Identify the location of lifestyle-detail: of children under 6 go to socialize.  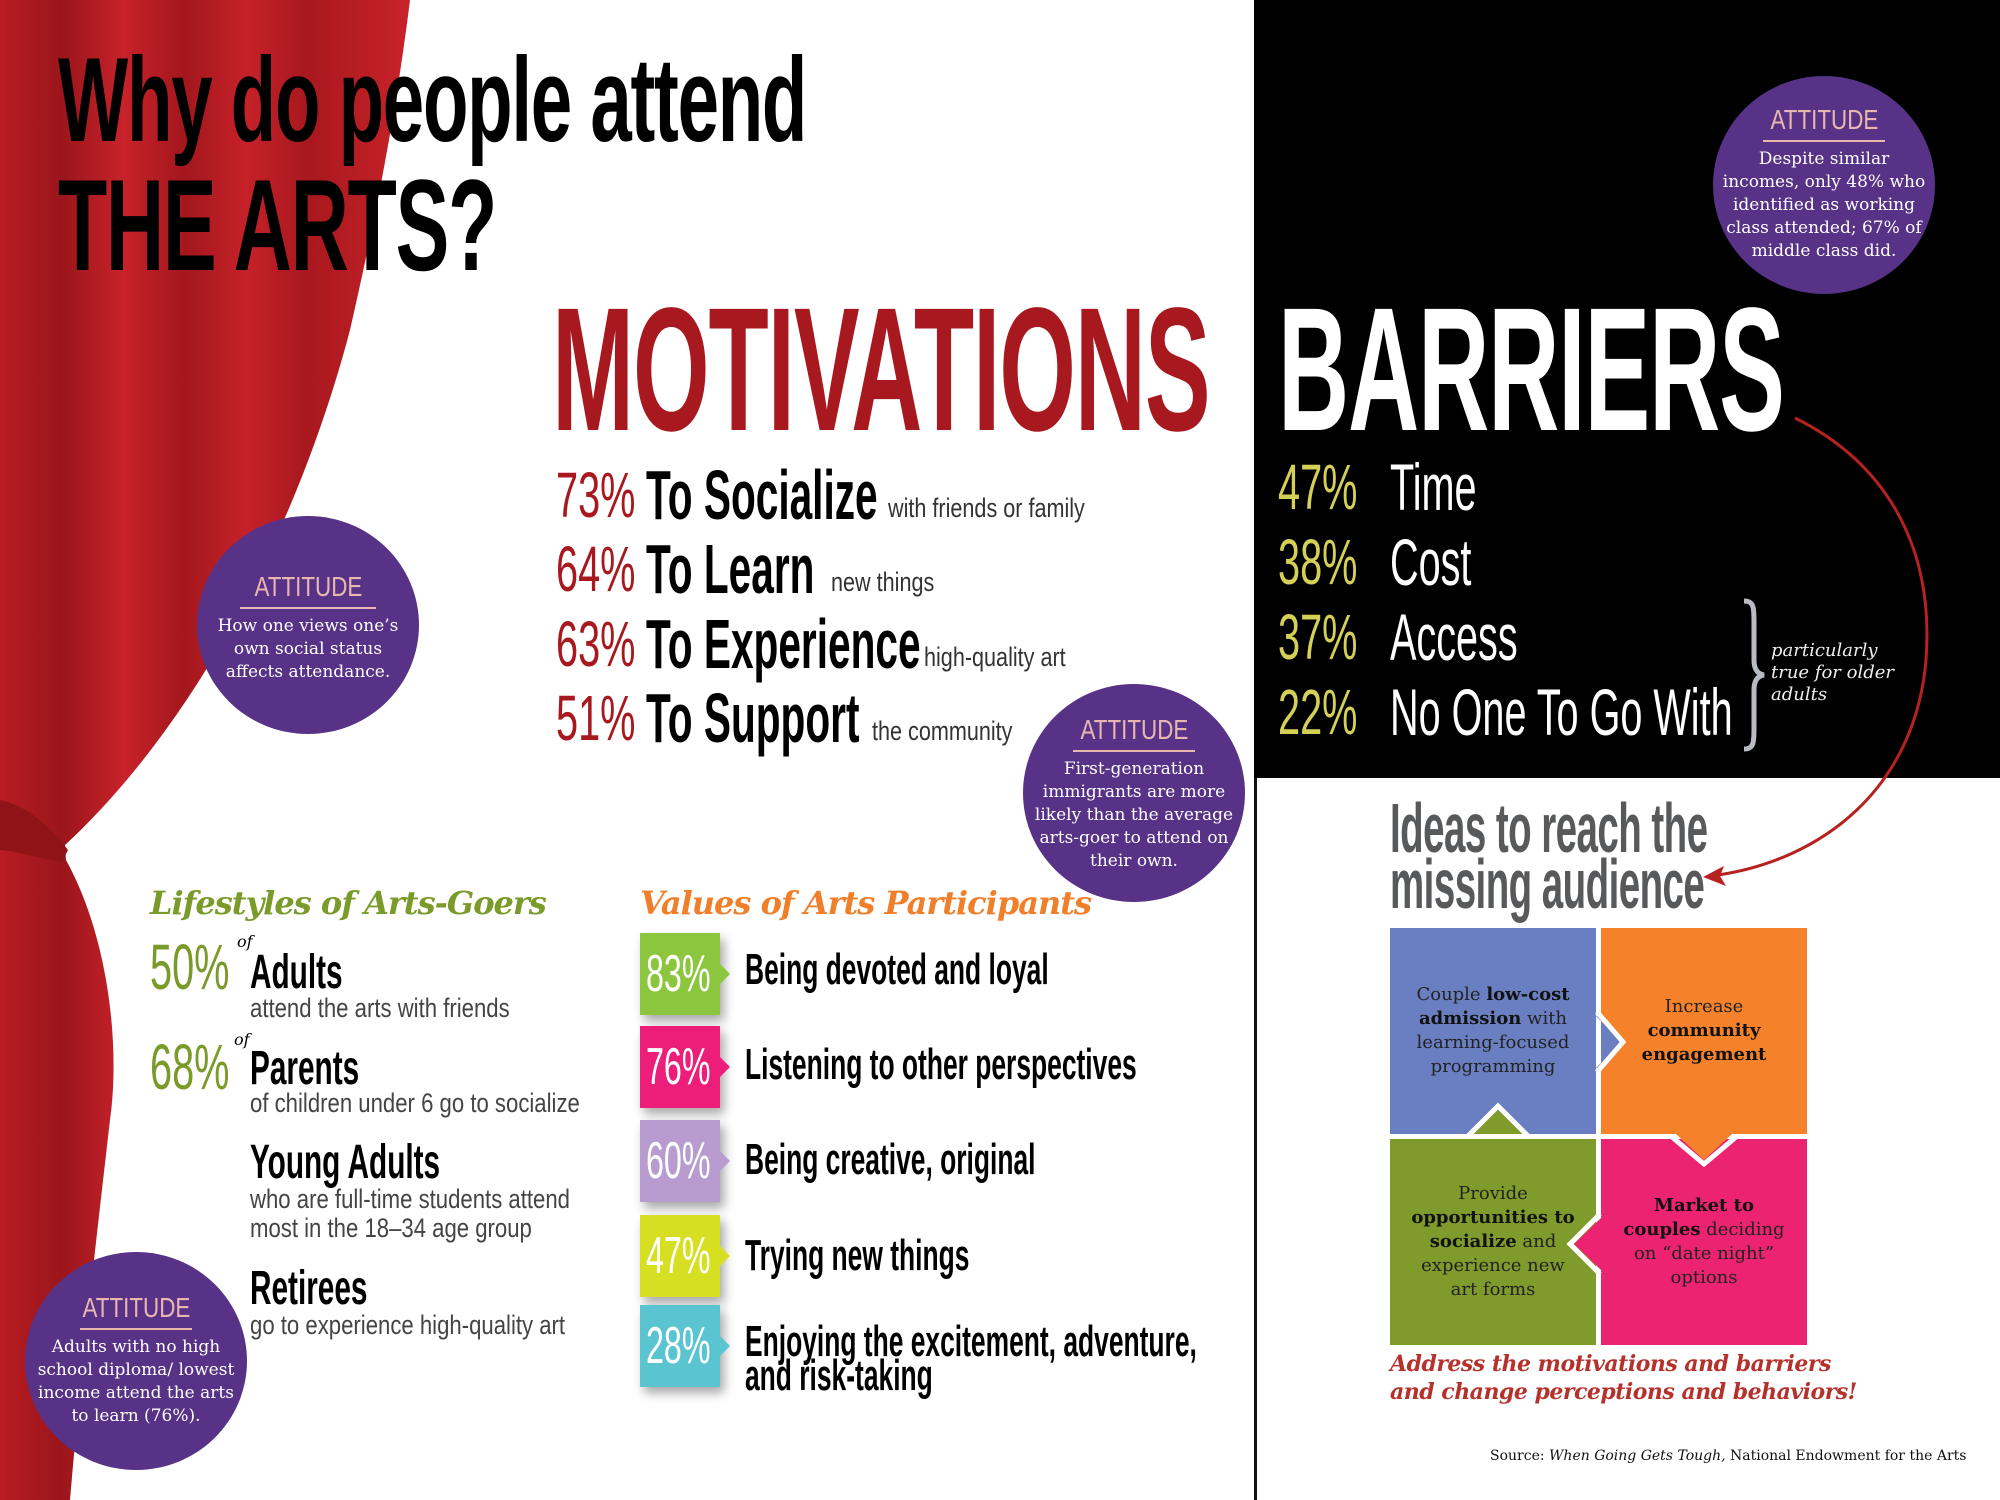
(415, 1103).